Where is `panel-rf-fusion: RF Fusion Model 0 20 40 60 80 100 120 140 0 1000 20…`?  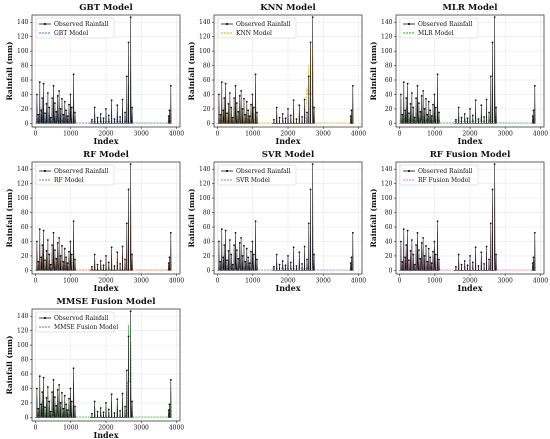
panel-rf-fusion: RF Fusion Model 0 20 40 60 80 100 120 140 0 1000 20… is located at coordinates (458, 221).